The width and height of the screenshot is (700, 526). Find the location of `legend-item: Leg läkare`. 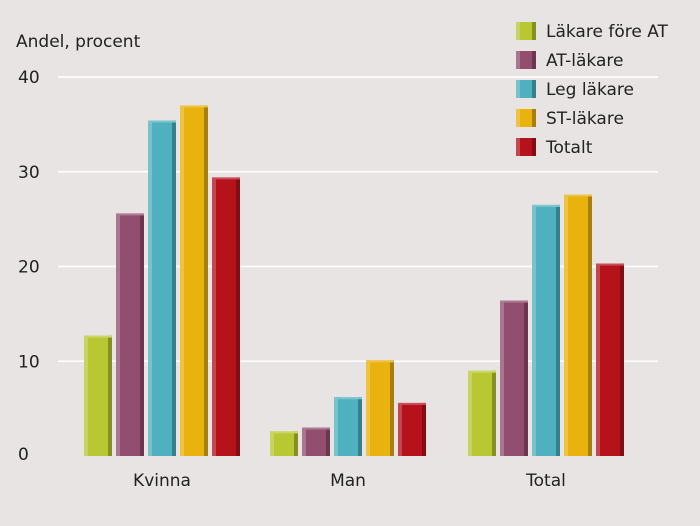

legend-item: Leg läkare is located at coordinates (575, 90).